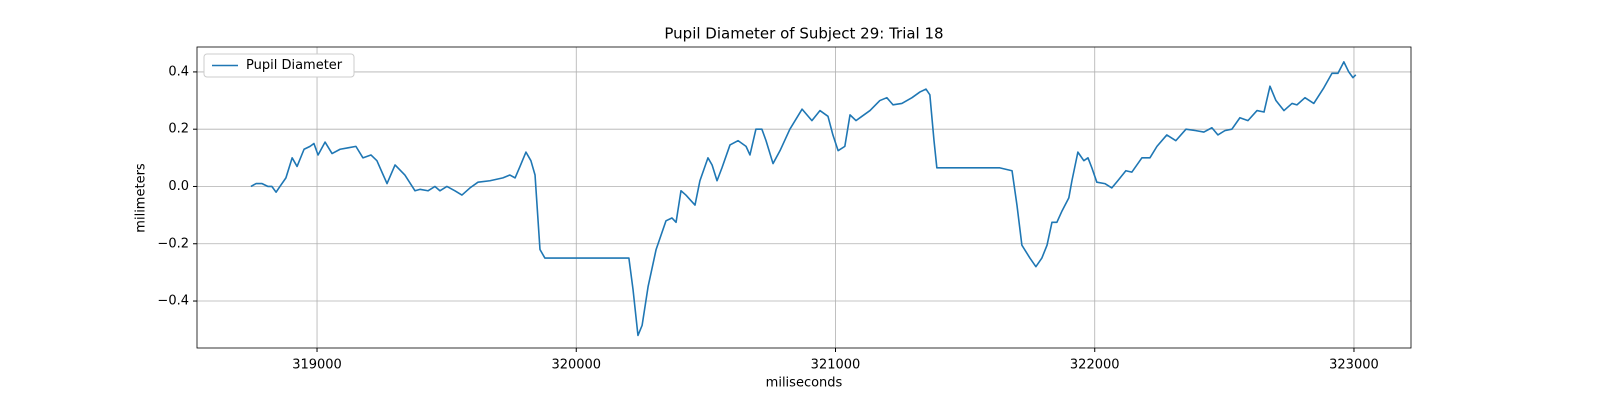 Image resolution: width=1600 pixels, height=400 pixels. What do you see at coordinates (836, 365) in the screenshot?
I see `x-tick-label: 321000` at bounding box center [836, 365].